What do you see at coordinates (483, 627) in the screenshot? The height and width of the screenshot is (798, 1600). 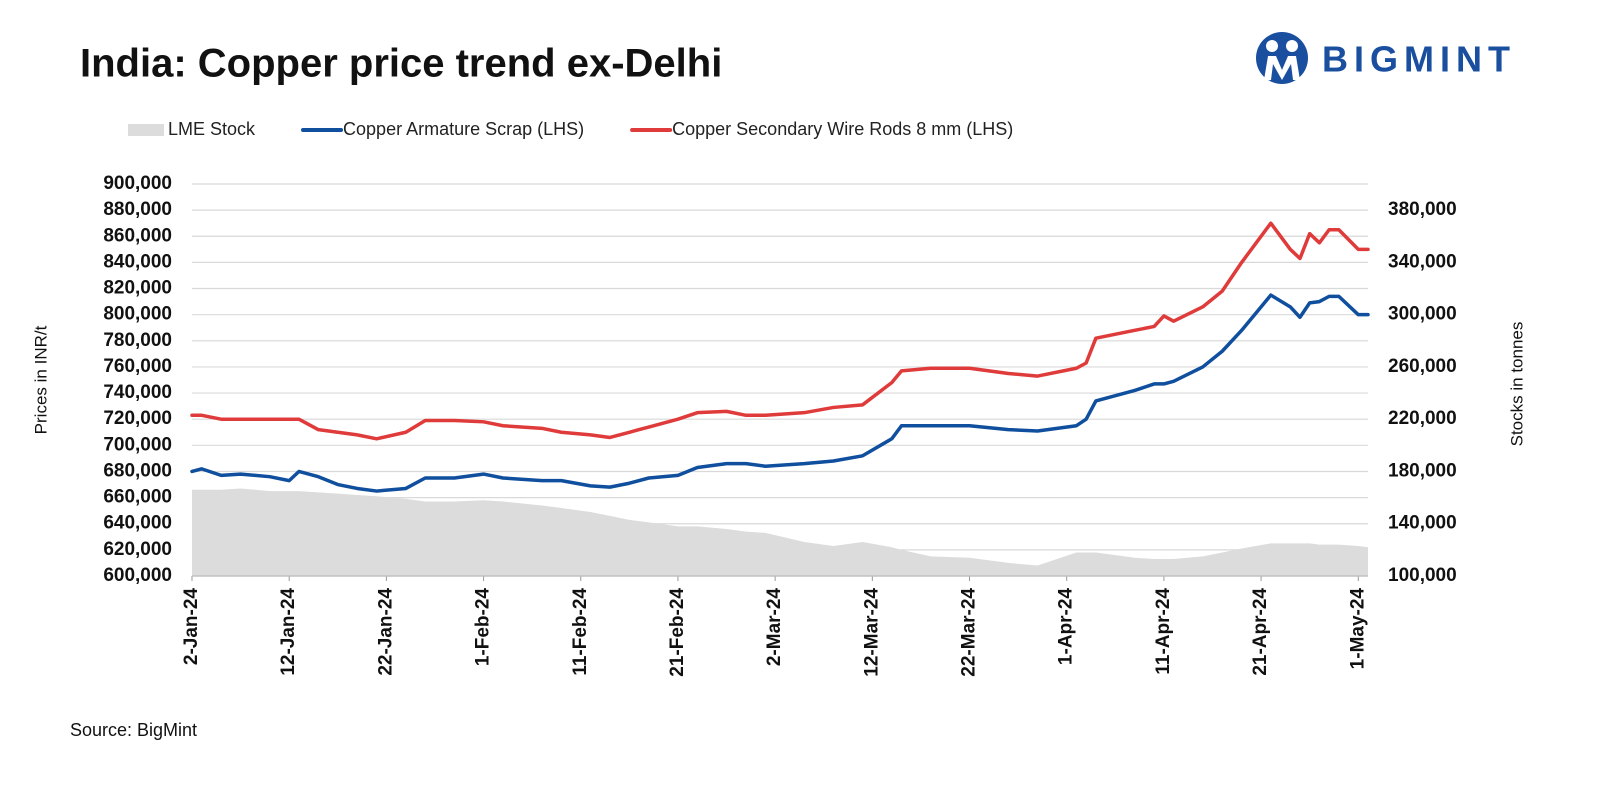 I see `x-tick-label: 1-Feb-24` at bounding box center [483, 627].